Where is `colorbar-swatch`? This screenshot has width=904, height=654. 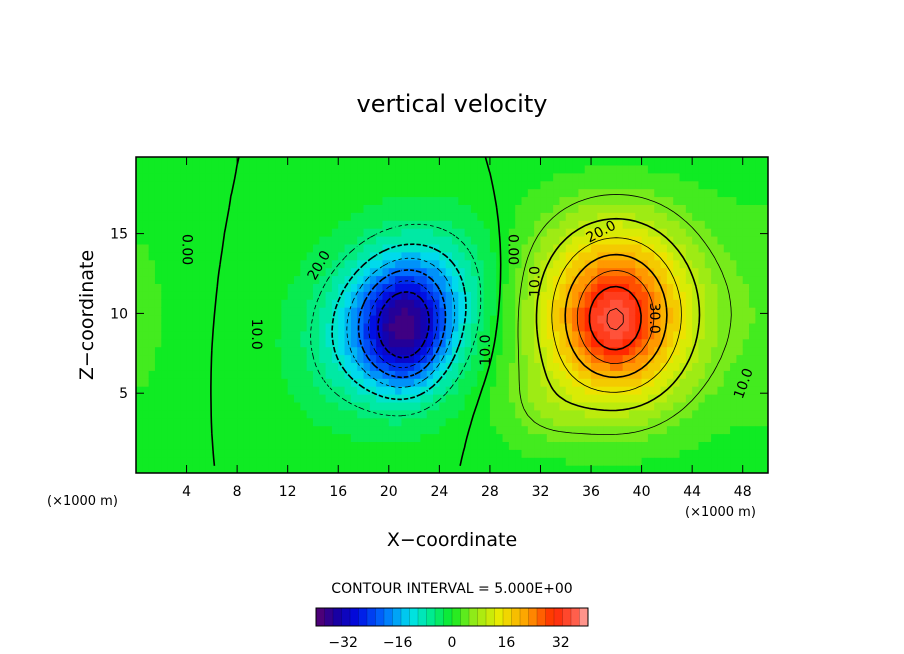 colorbar-swatch is located at coordinates (346, 617).